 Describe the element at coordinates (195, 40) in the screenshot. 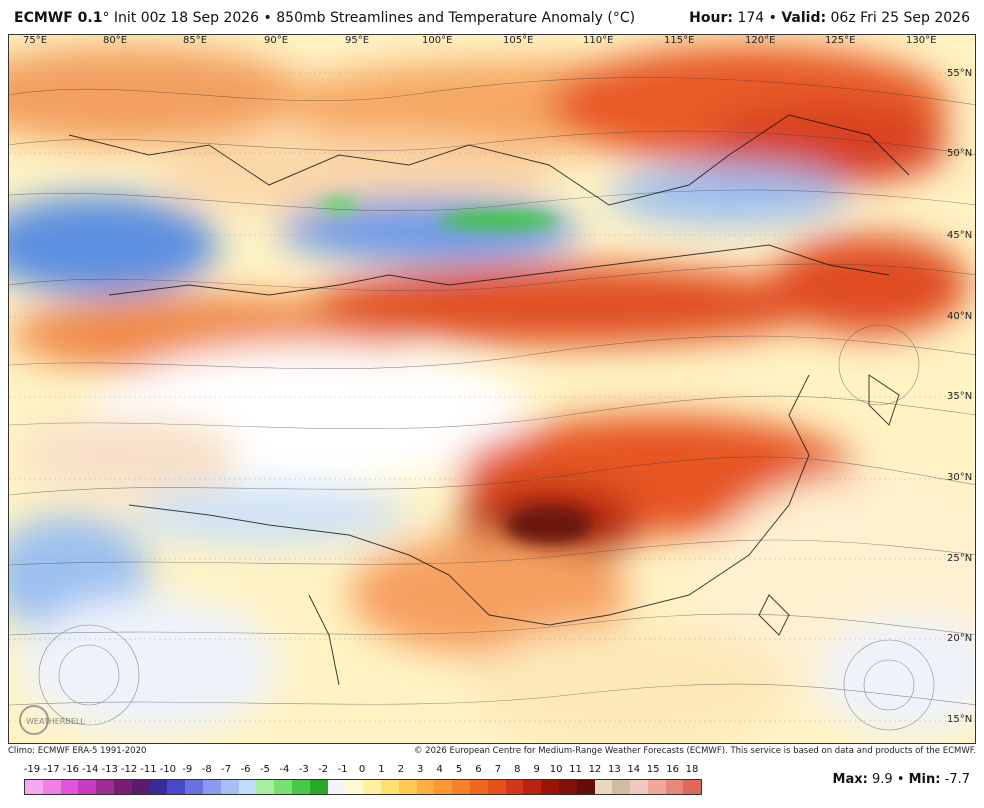

I see `lon-label-85e: 85°E` at that location.